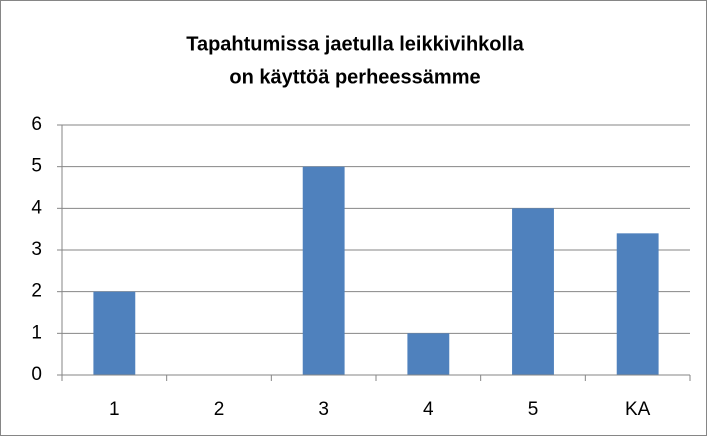 The width and height of the screenshot is (708, 437). Describe the element at coordinates (114, 409) in the screenshot. I see `x-tick-label: 1` at that location.